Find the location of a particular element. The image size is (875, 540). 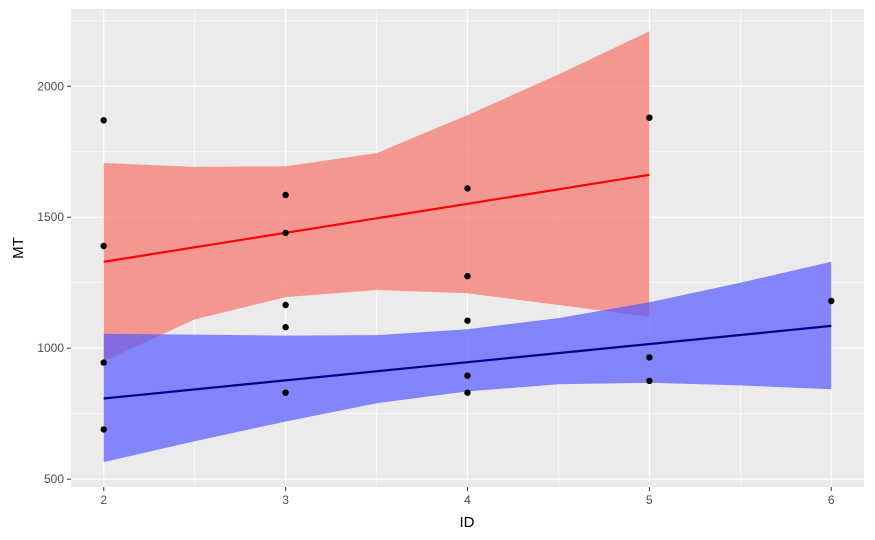

x-axis-title: ID is located at coordinates (467, 522).